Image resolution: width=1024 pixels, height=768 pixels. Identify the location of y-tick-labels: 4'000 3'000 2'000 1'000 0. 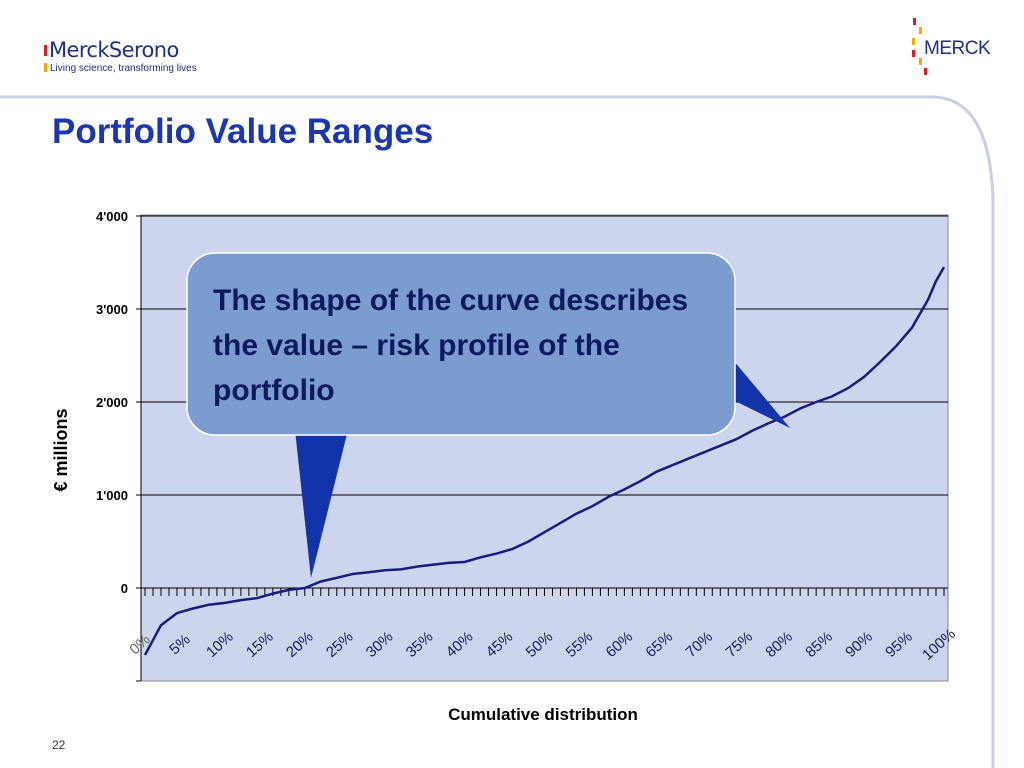
(112, 402).